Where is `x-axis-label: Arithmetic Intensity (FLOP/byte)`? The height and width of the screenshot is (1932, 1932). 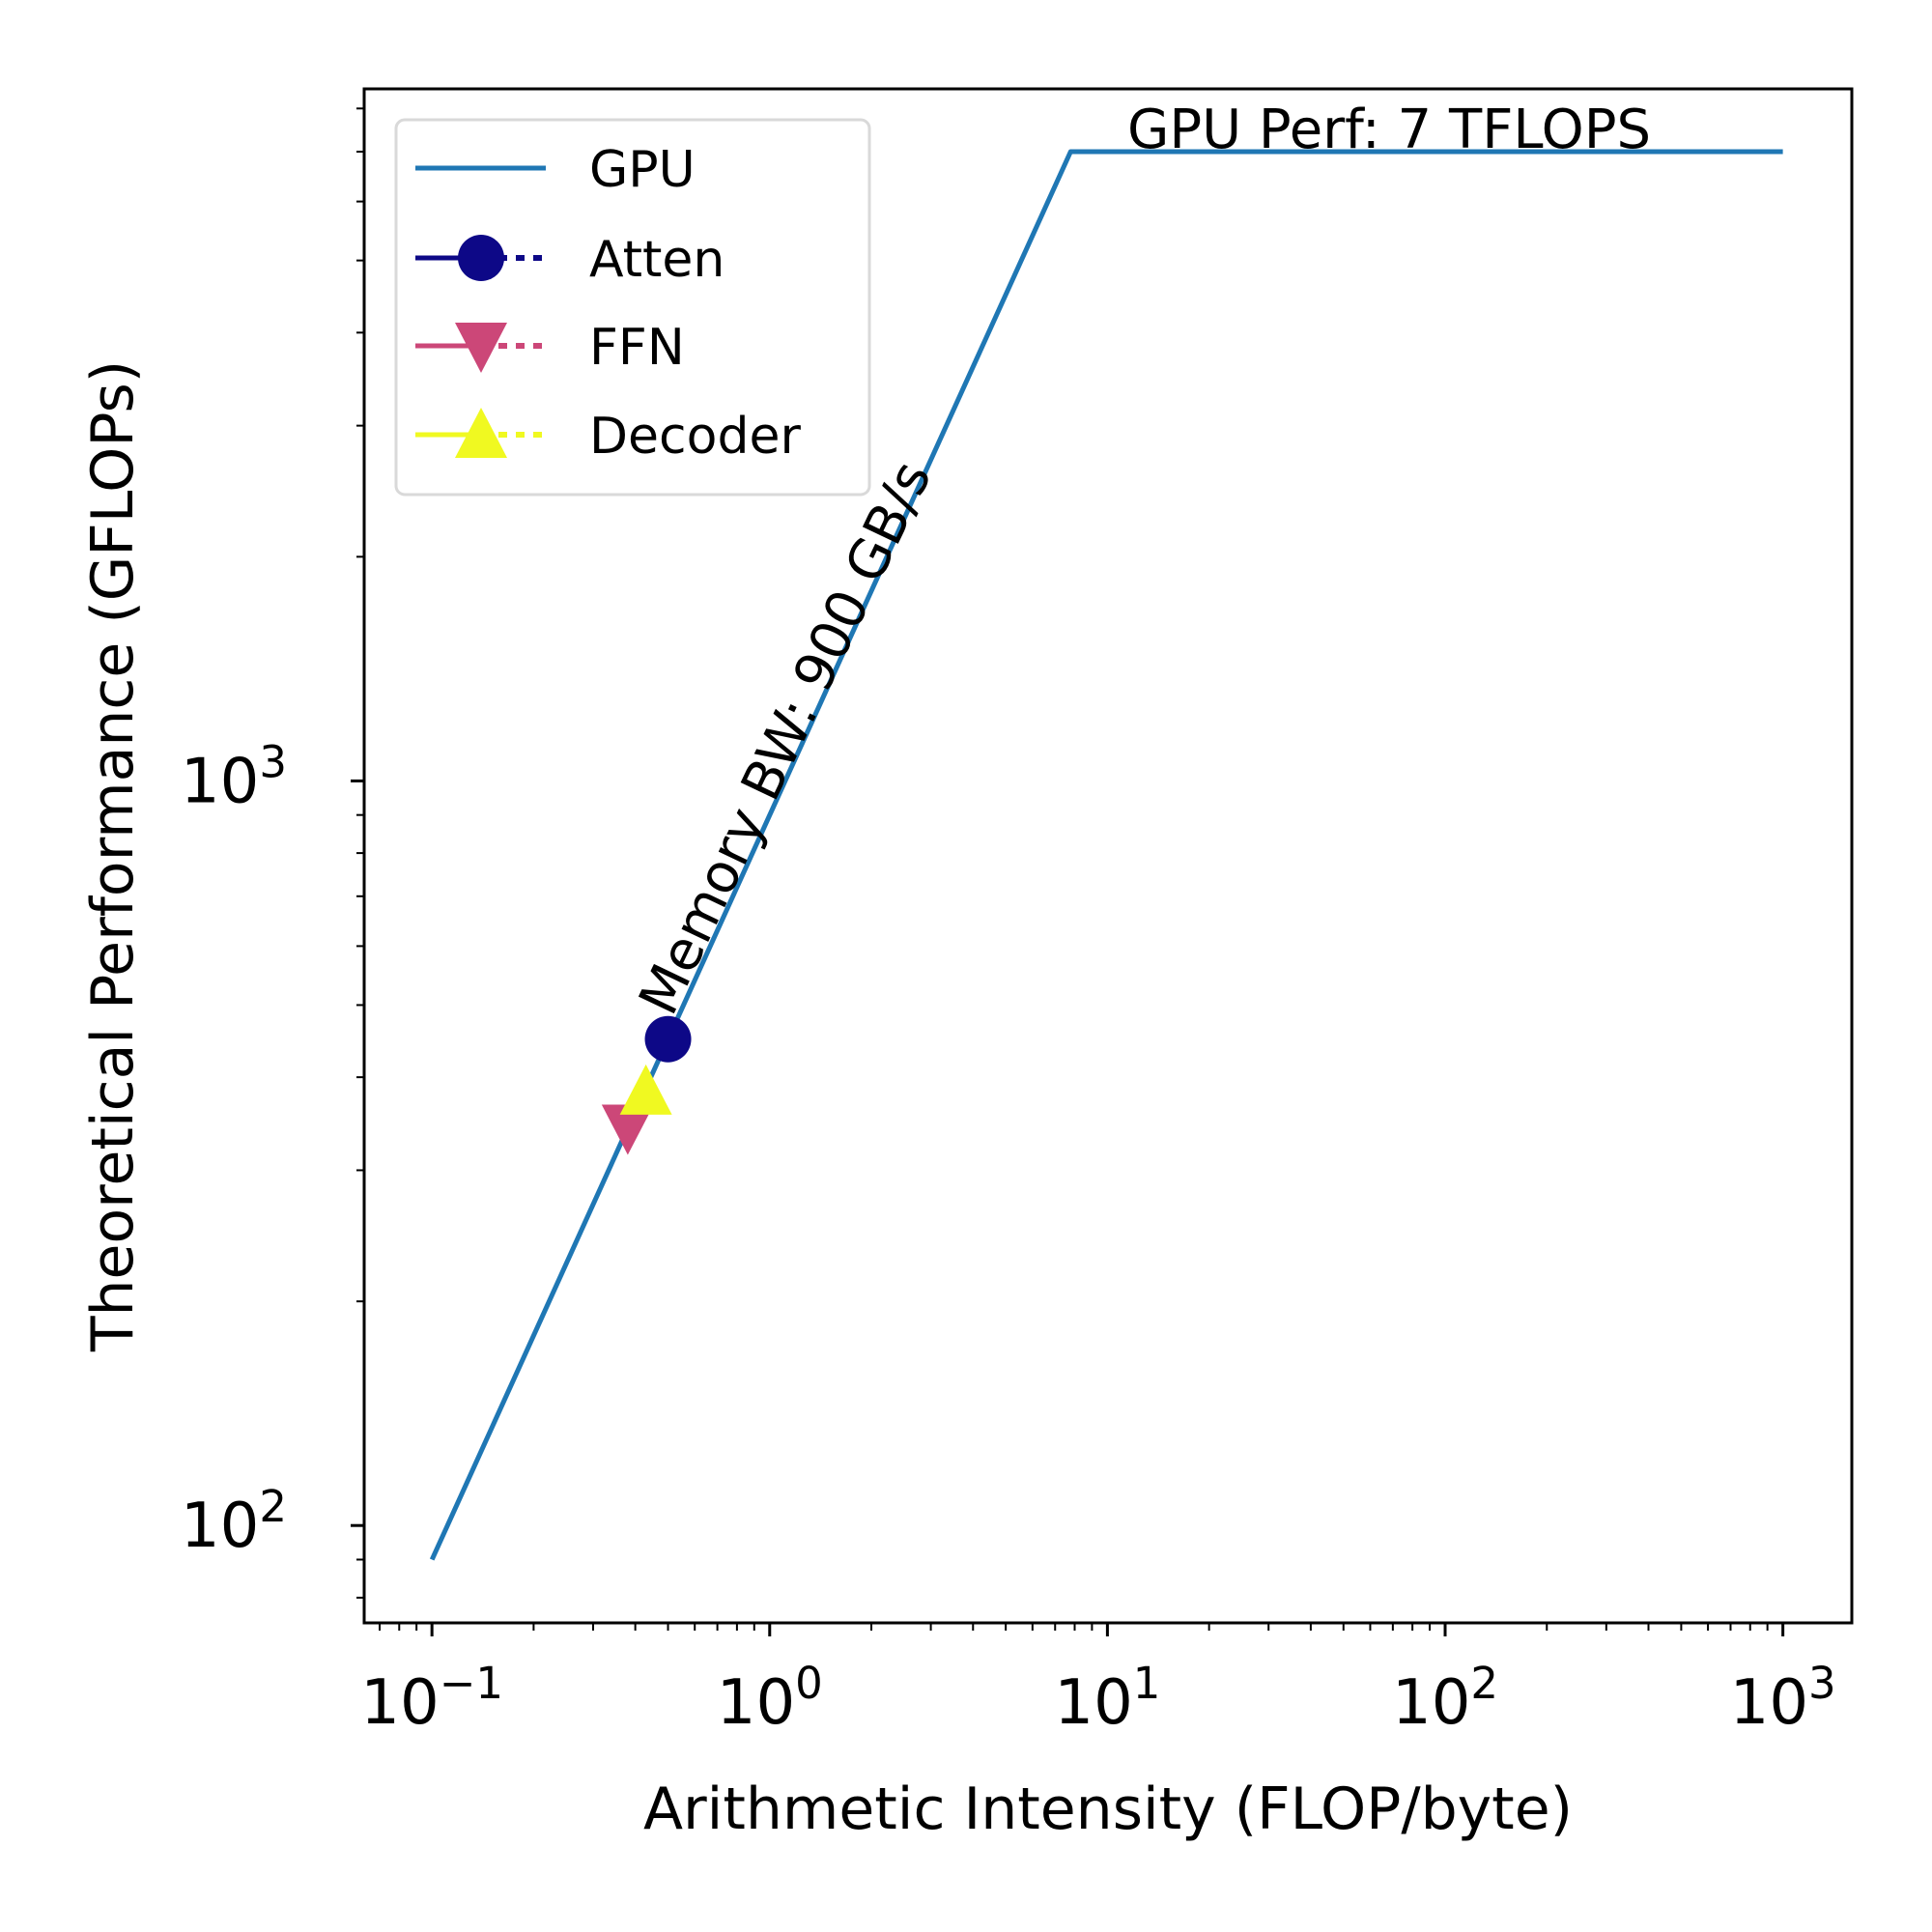
x-axis-label: Arithmetic Intensity (FLOP/byte) is located at coordinates (1108, 1809).